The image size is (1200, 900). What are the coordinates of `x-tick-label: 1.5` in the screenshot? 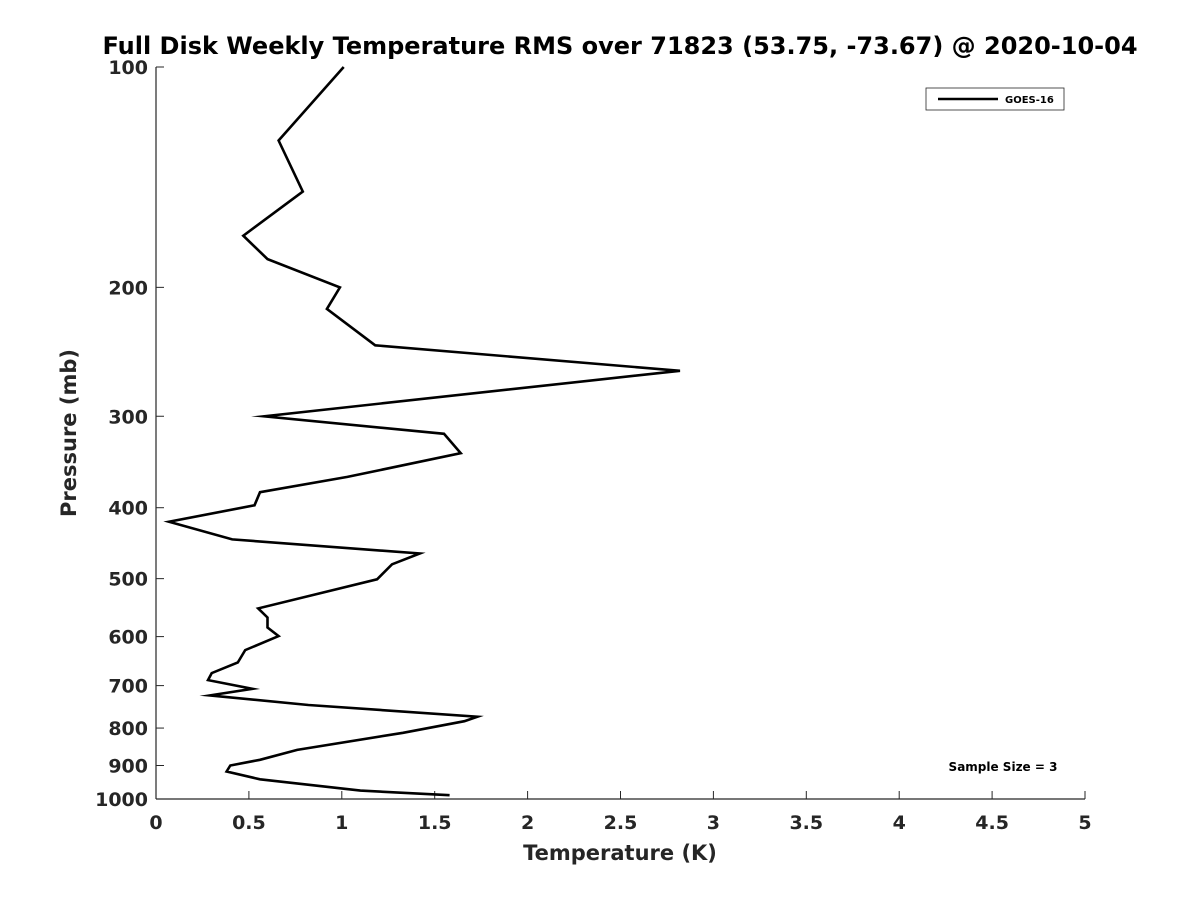 It's located at (435, 823).